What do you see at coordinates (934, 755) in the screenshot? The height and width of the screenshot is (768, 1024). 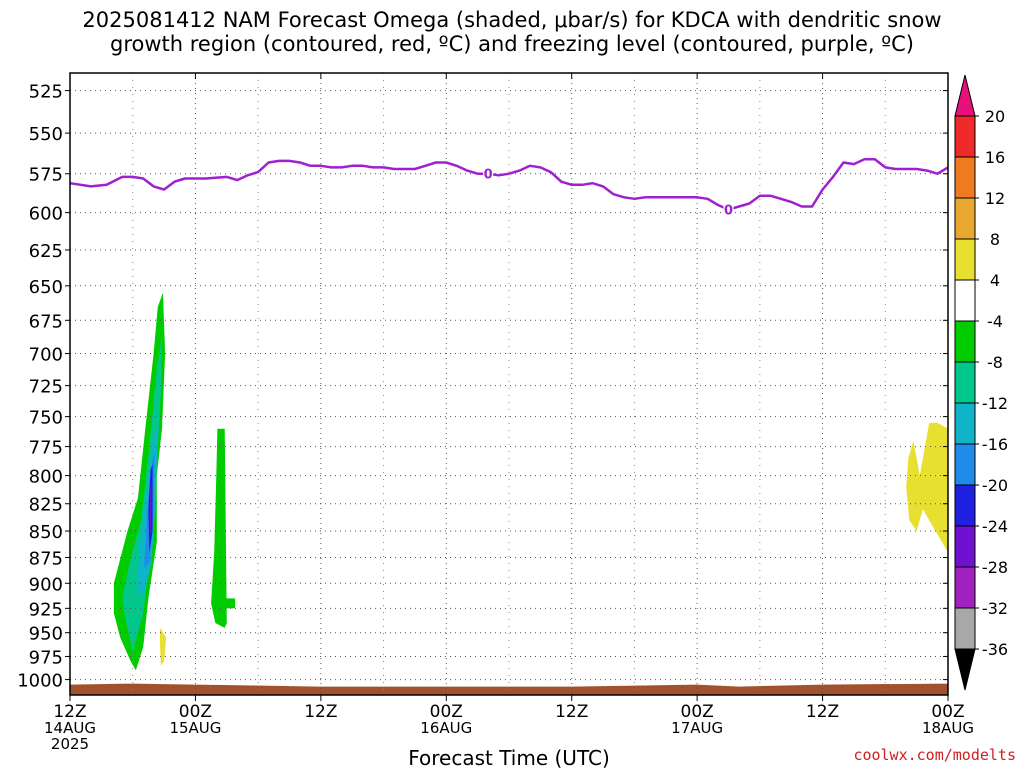 I see `credit-text: coolwx.com/modelts` at bounding box center [934, 755].